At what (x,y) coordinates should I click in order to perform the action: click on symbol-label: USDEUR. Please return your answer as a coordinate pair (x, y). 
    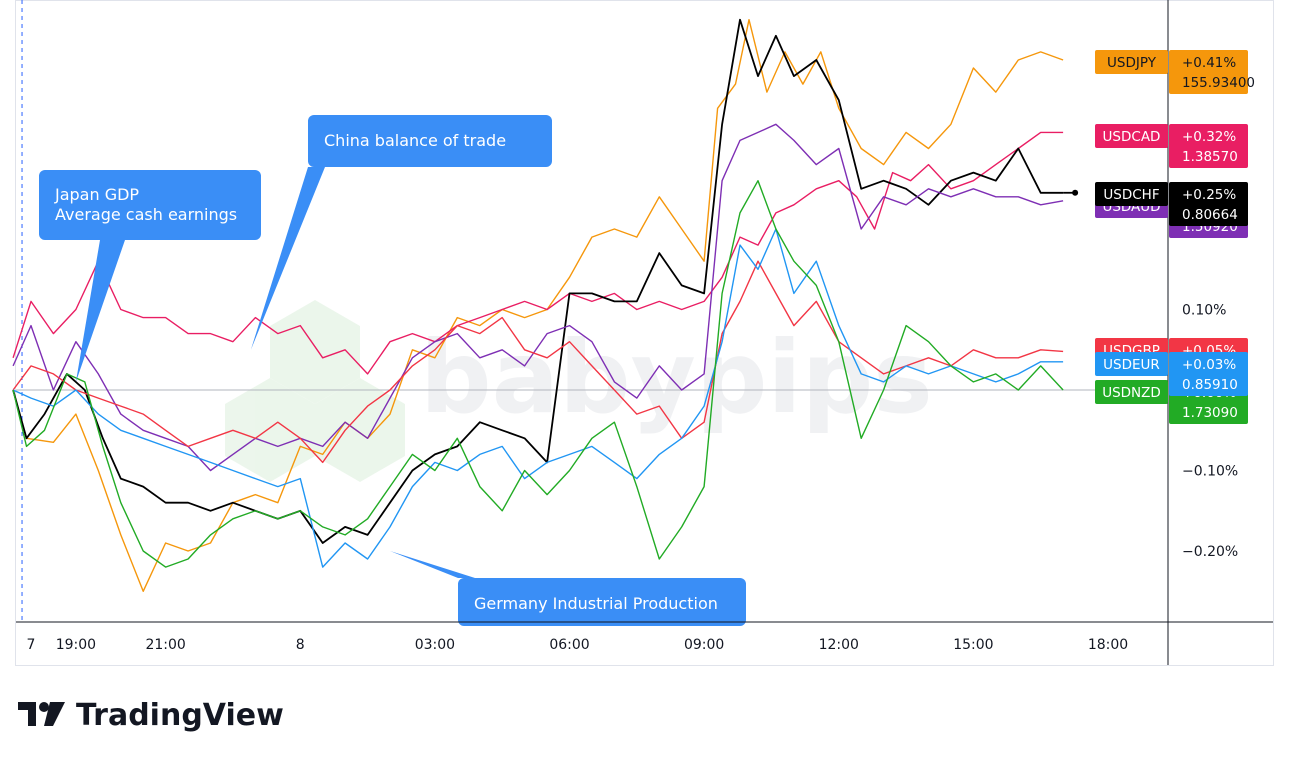
    Looking at the image, I should click on (1131, 365).